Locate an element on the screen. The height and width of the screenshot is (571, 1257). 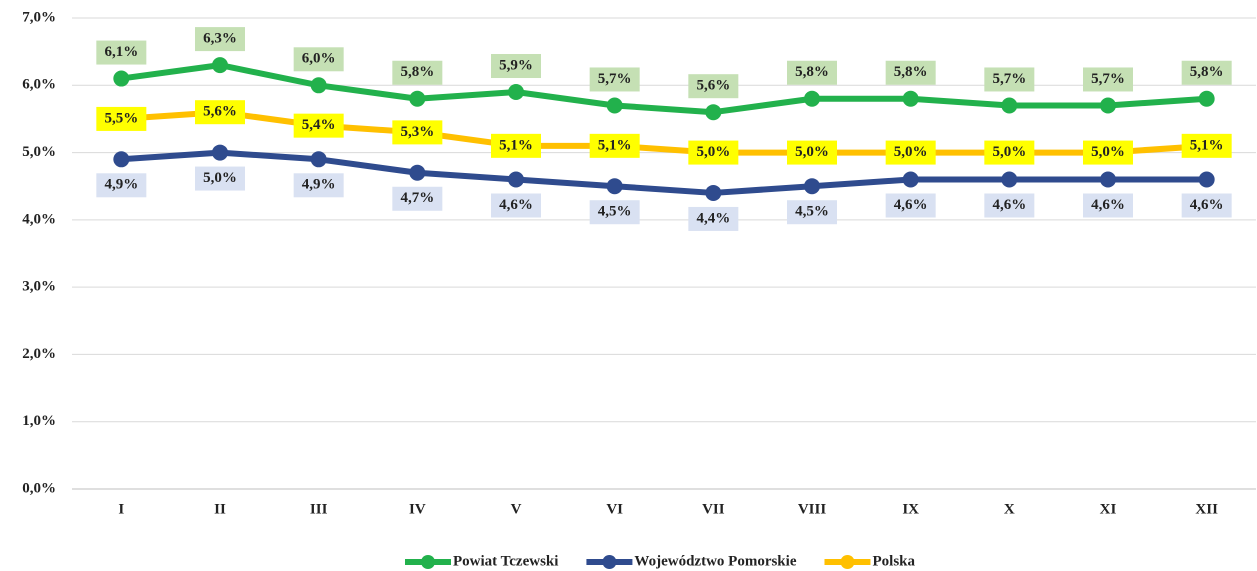
y-tick-label: 0,0% is located at coordinates (39, 488).